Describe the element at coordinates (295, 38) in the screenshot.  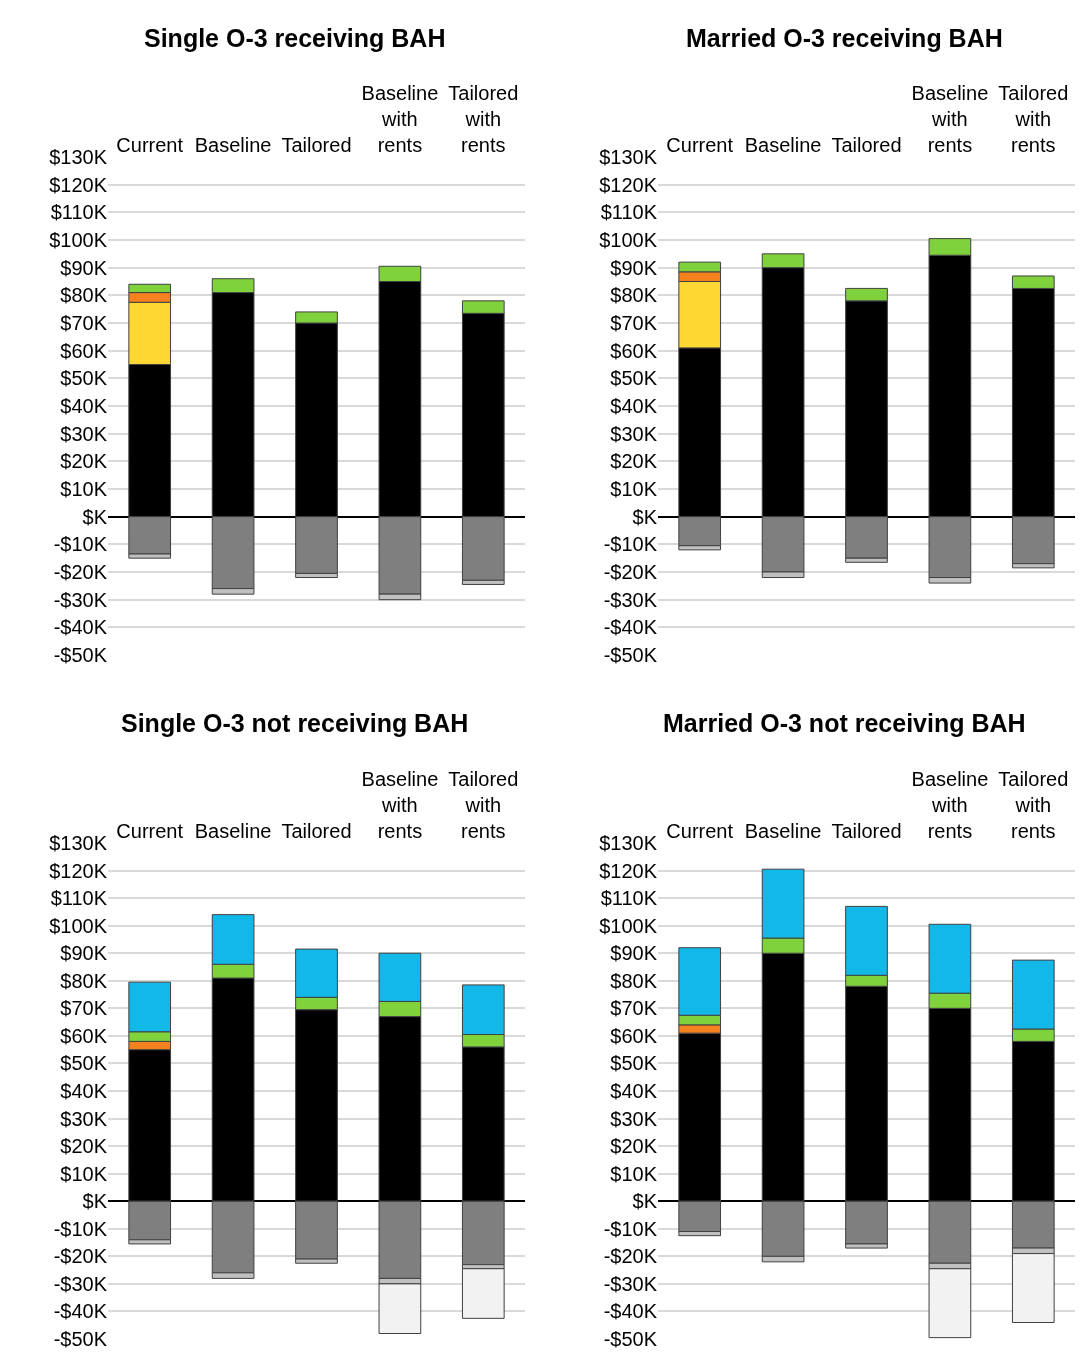
I see `chart-title: Single O-3 receiving BAH` at that location.